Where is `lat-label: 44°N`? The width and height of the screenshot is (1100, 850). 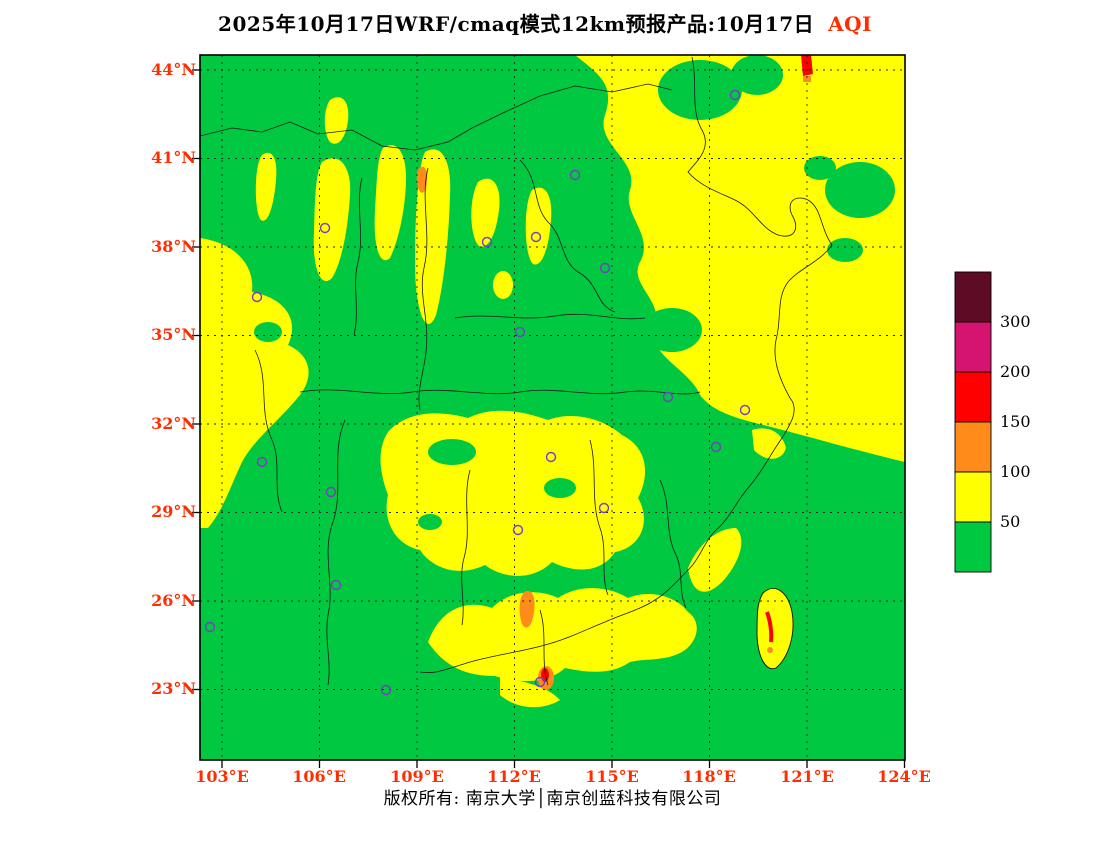 lat-label: 44°N is located at coordinates (173, 69).